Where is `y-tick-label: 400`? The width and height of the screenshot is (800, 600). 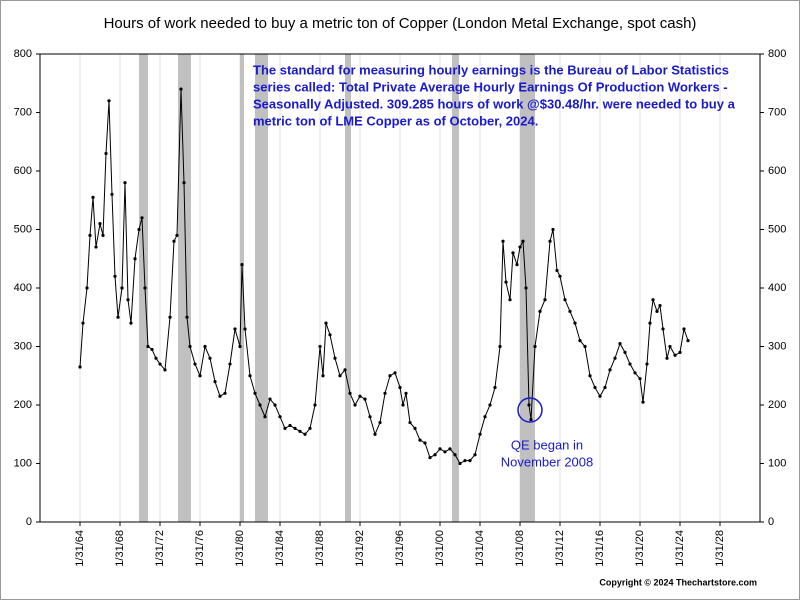
y-tick-label: 400 is located at coordinates (23, 288).